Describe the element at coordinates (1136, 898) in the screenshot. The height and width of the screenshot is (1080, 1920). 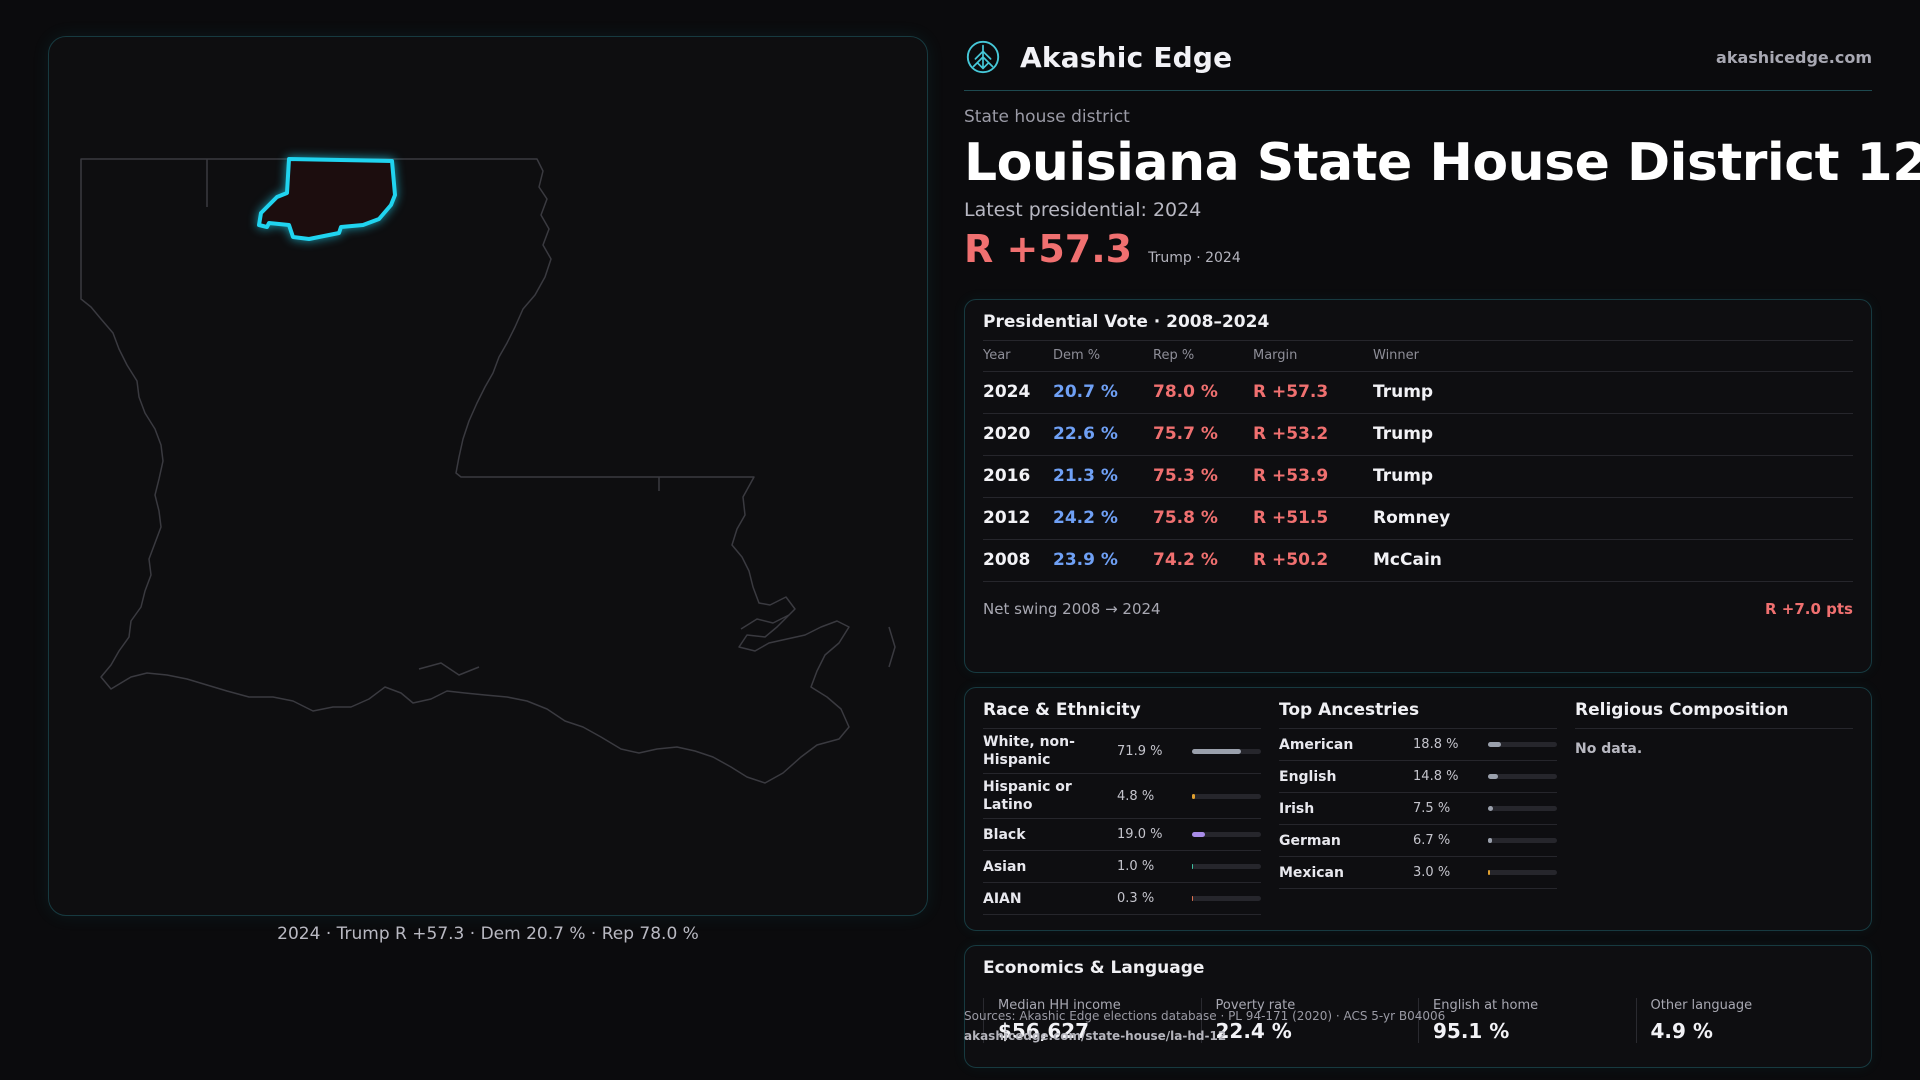
I see `item-percent: 0.3 %` at that location.